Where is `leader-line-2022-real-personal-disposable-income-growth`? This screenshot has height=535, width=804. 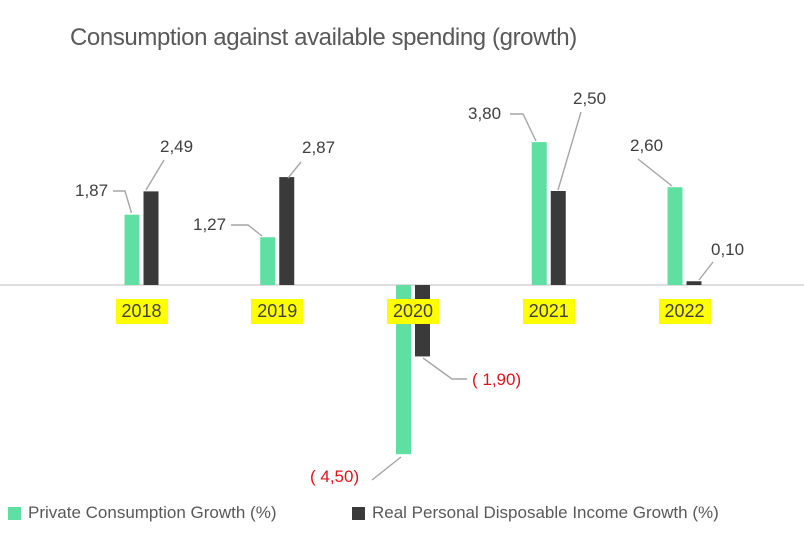
leader-line-2022-real-personal-disposable-income-growth is located at coordinates (706, 271).